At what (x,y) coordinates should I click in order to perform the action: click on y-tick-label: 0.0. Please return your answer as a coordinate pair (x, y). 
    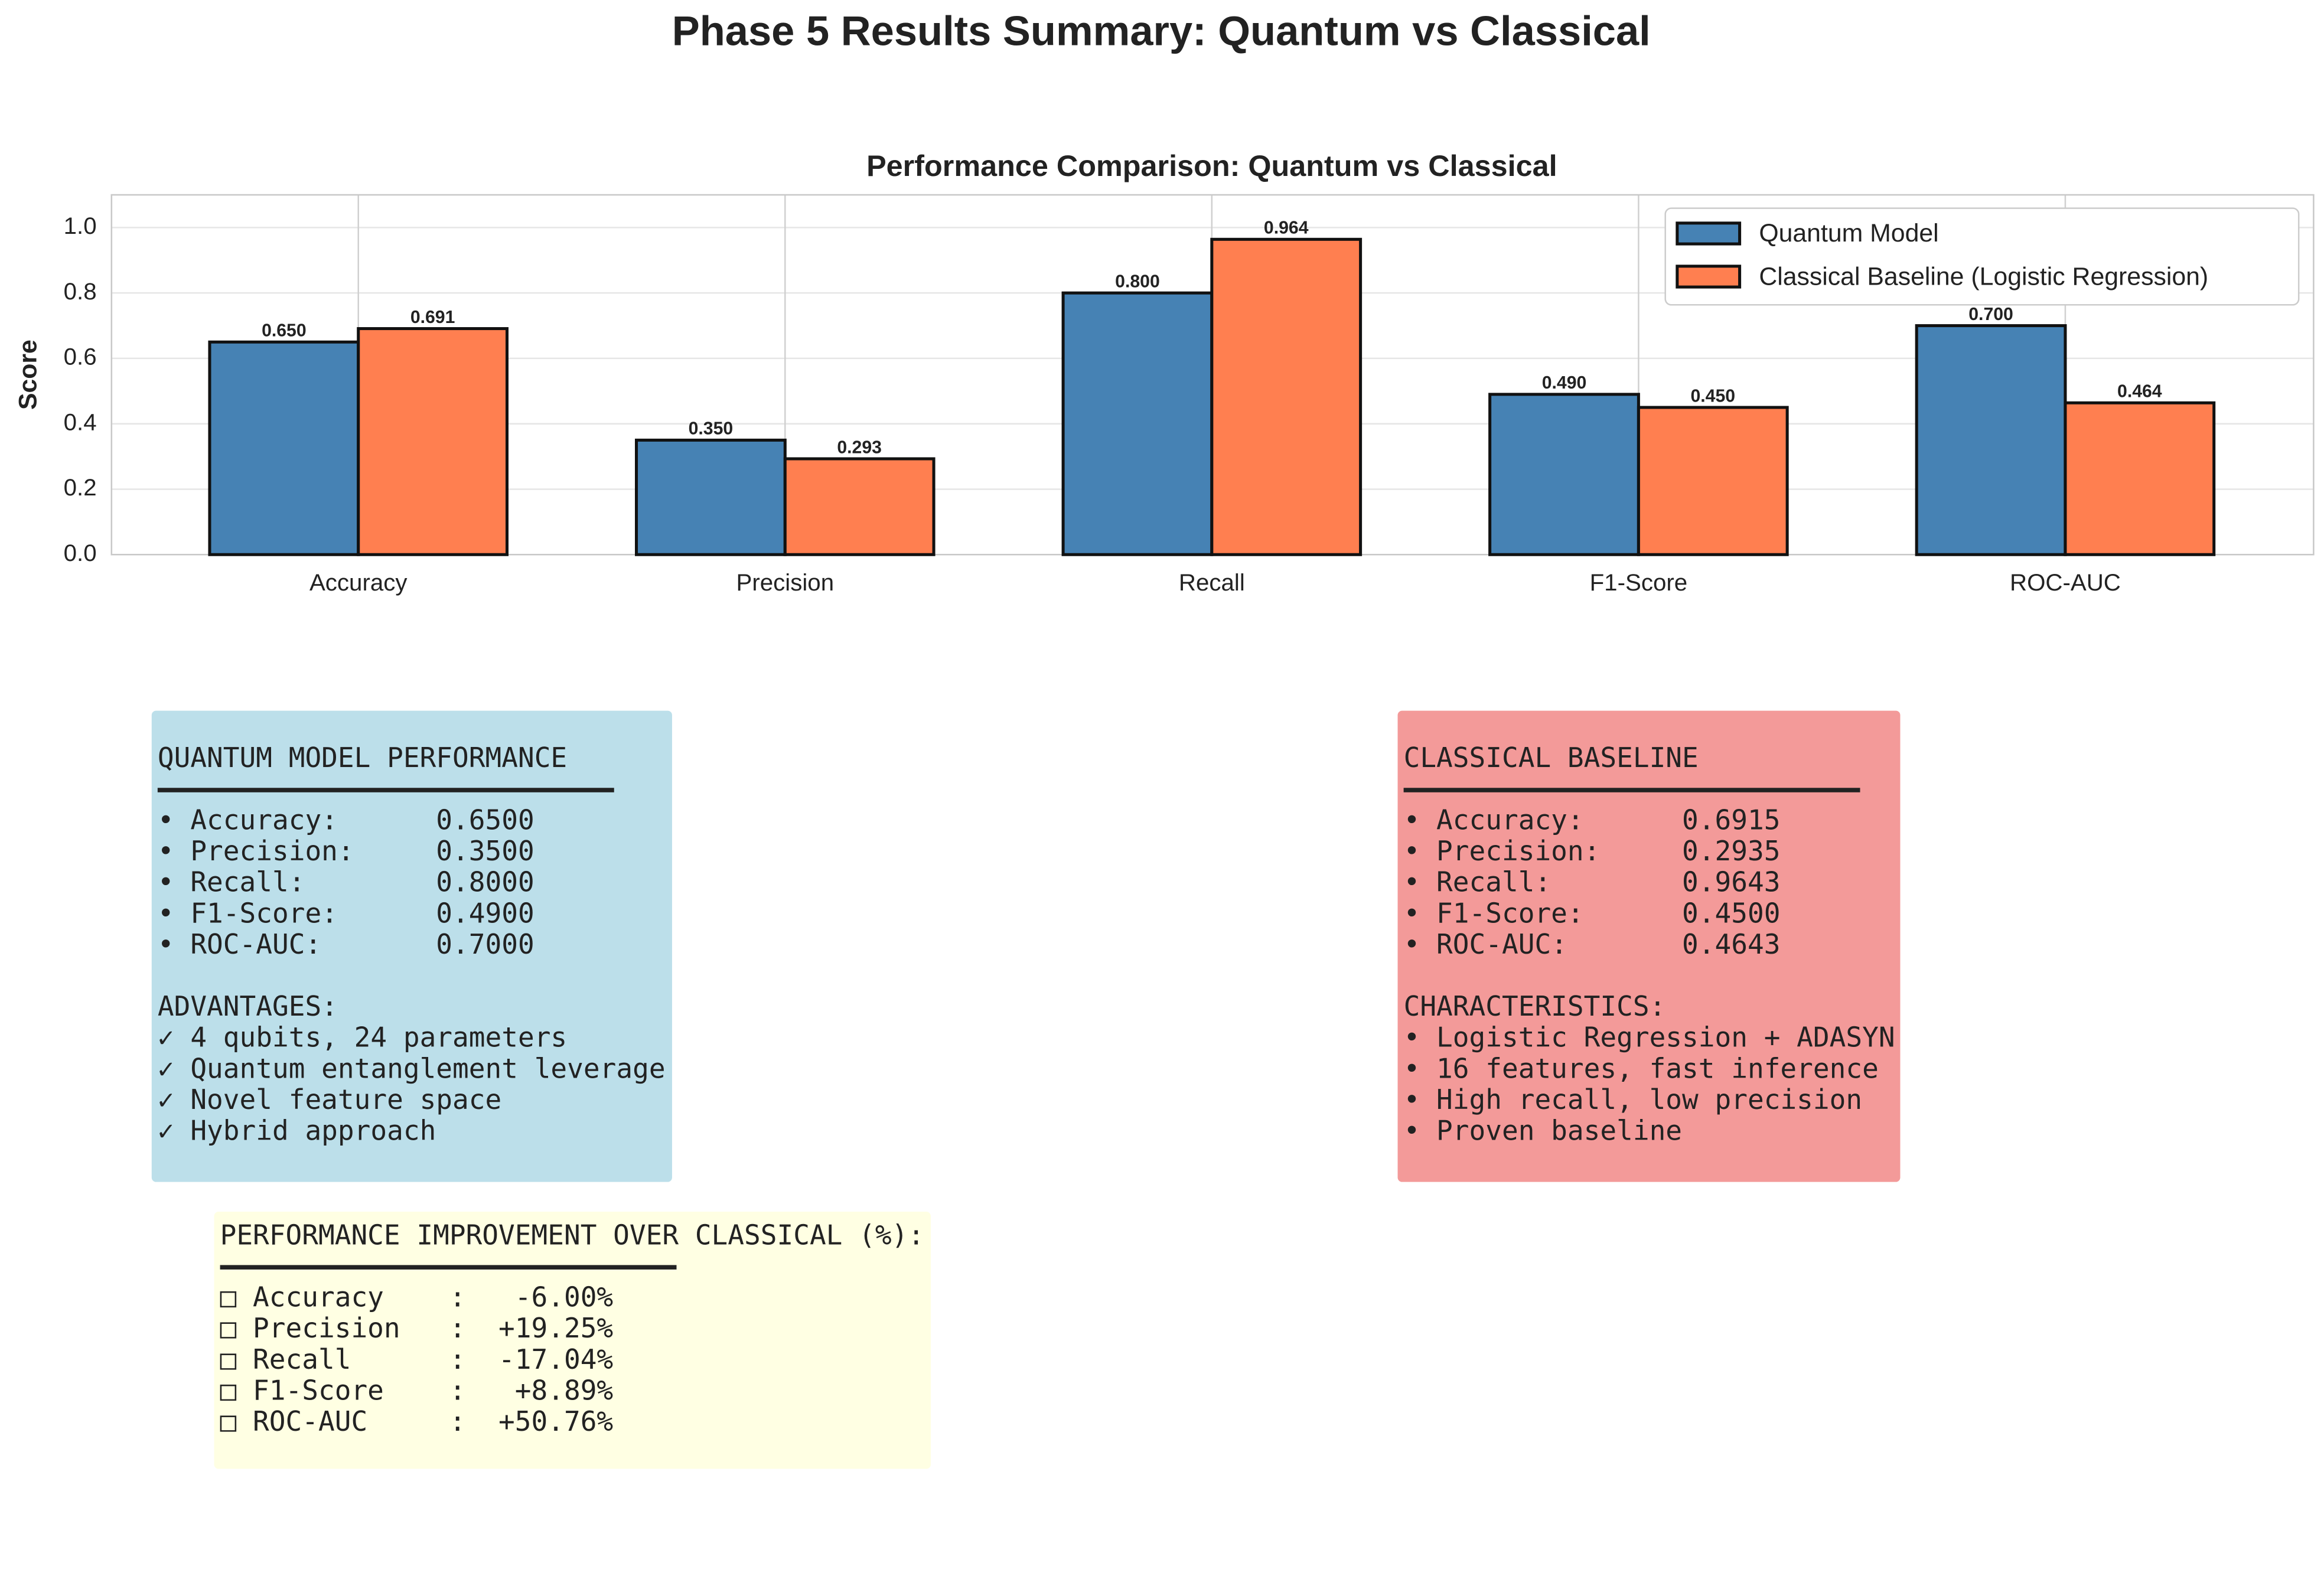
    Looking at the image, I should click on (80, 553).